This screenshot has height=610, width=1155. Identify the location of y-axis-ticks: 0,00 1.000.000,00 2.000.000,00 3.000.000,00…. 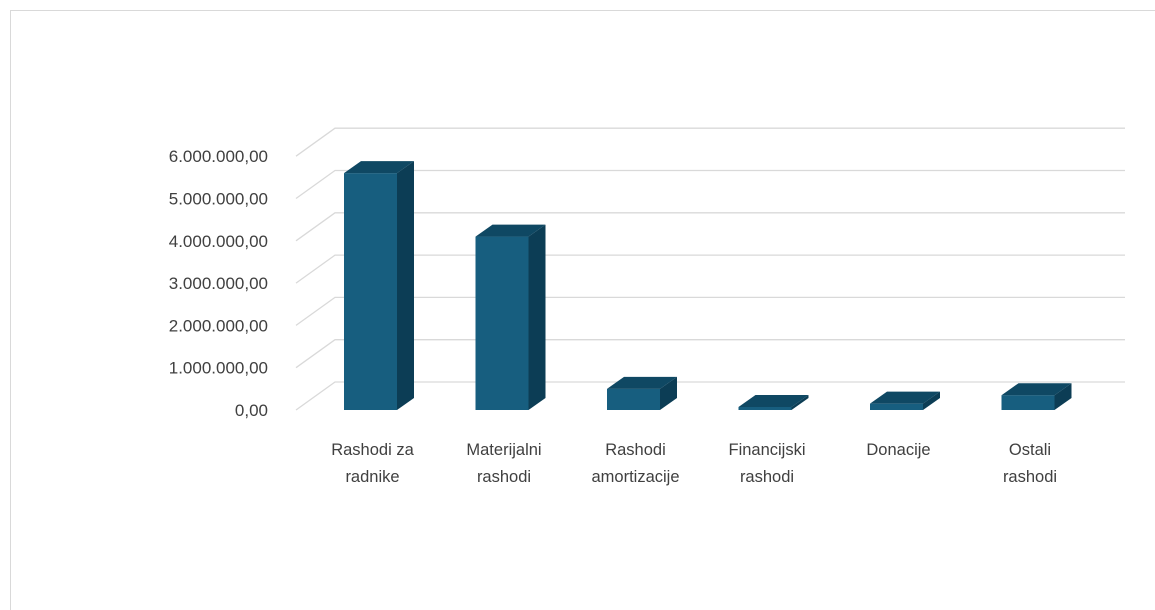
(218, 283).